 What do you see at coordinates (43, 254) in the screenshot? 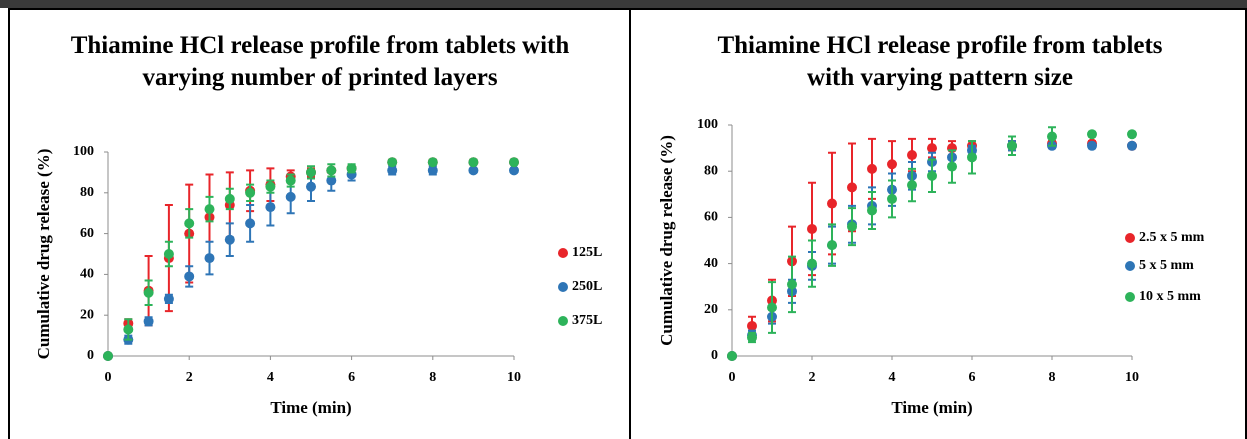
I see `y-axis-label: Cumulative drug release (%)` at bounding box center [43, 254].